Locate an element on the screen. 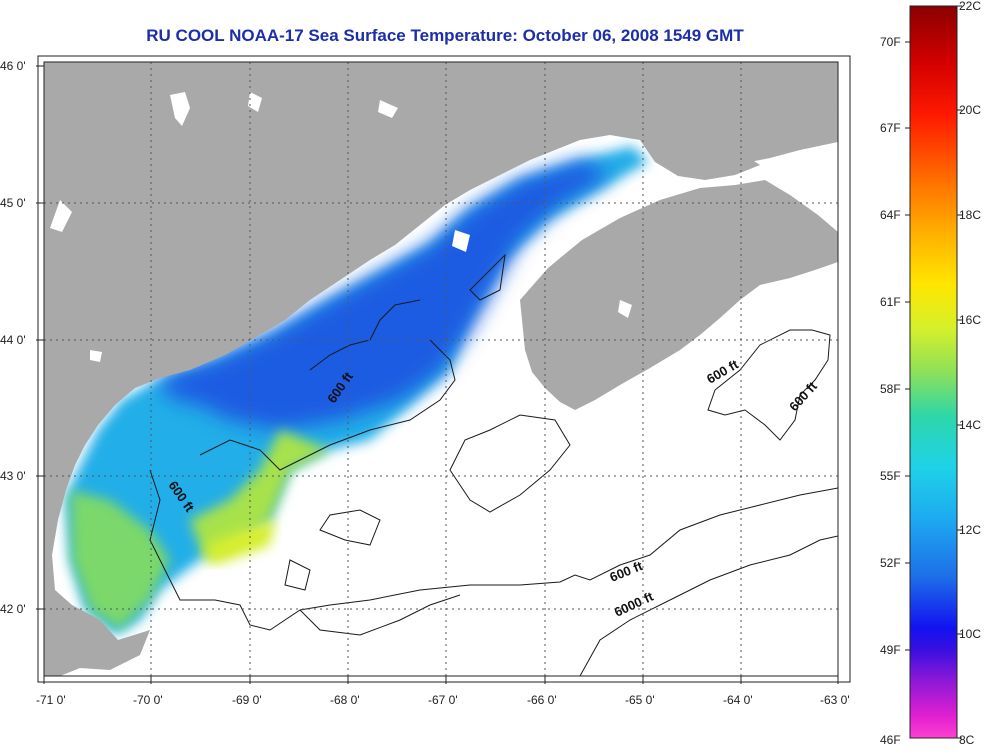 The height and width of the screenshot is (754, 984). colorbar-label-f: 49F is located at coordinates (890, 650).